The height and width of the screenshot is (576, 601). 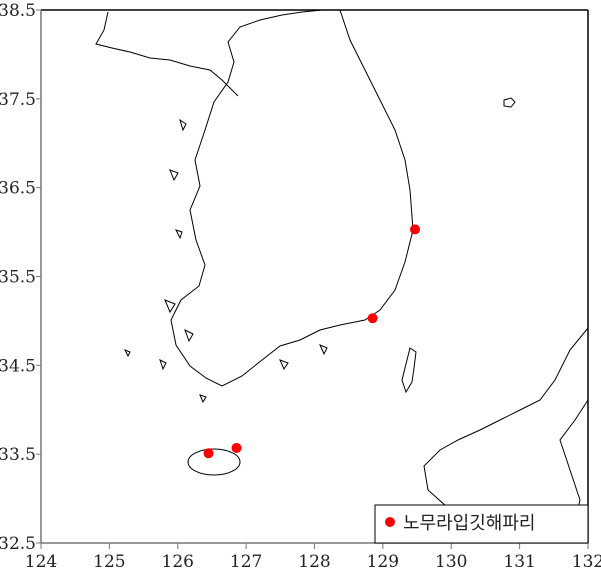 I want to click on legend-box, so click(x=481, y=524).